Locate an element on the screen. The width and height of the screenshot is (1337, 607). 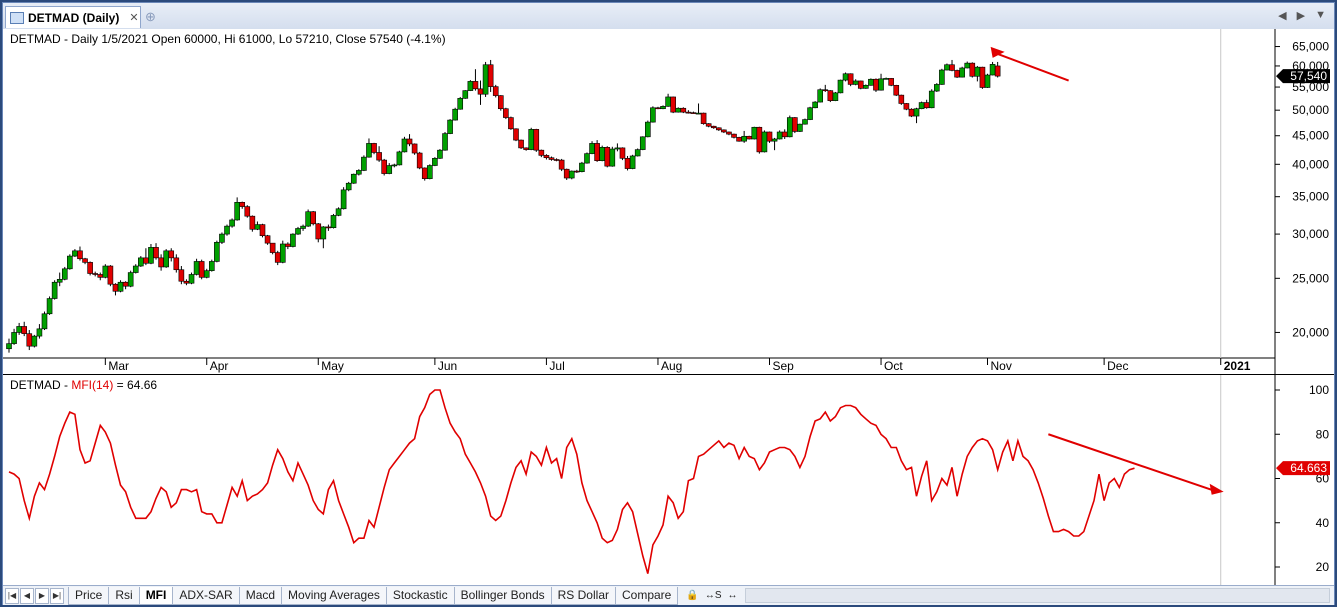
tab-mfi: MFI is located at coordinates (156, 595).